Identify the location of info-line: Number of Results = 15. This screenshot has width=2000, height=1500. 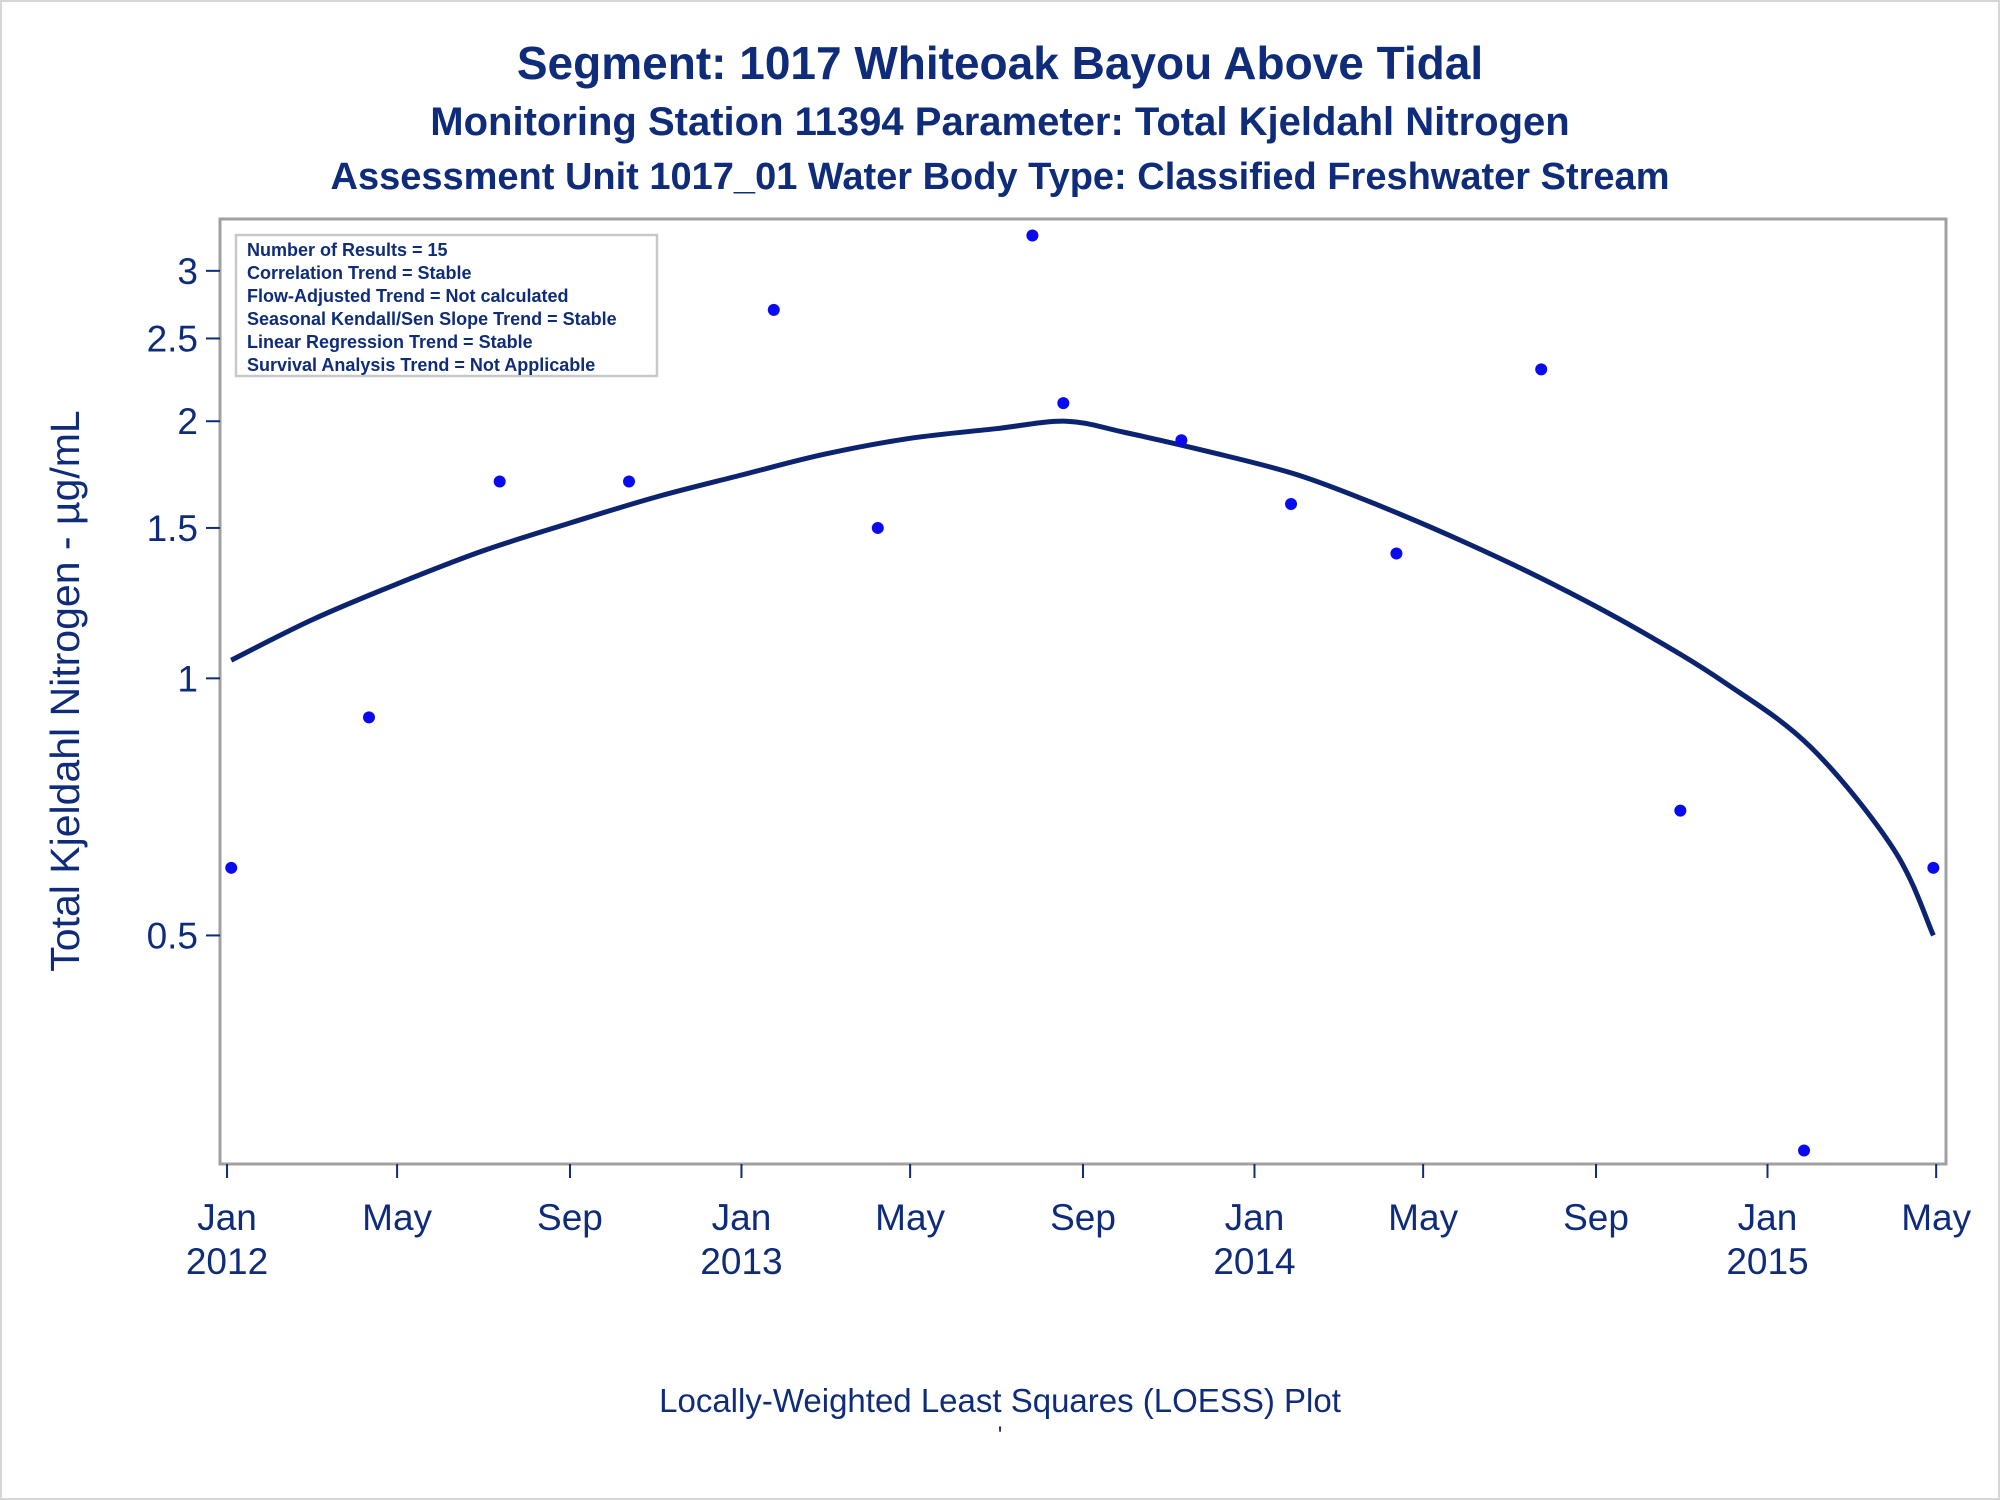
(347, 250).